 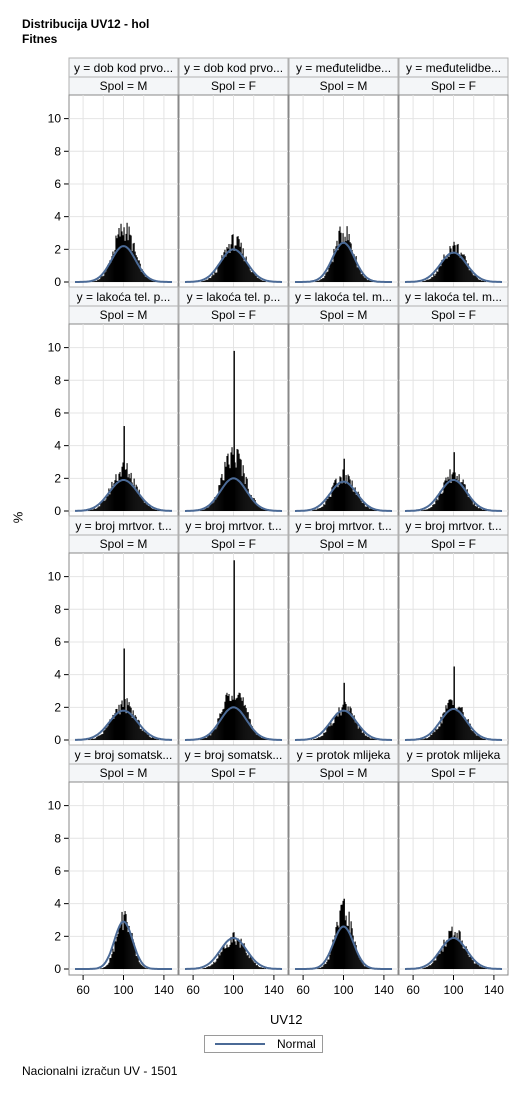 What do you see at coordinates (454, 481) in the screenshot?
I see `histogram-spike-bar` at bounding box center [454, 481].